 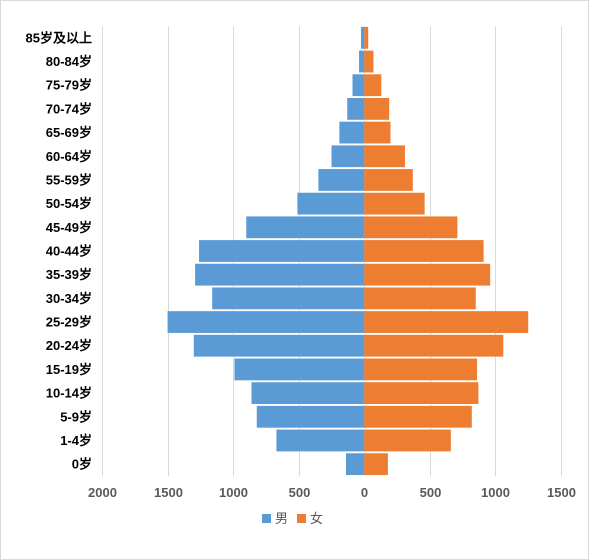 What do you see at coordinates (69, 156) in the screenshot?
I see `category-label: 60-64岁` at bounding box center [69, 156].